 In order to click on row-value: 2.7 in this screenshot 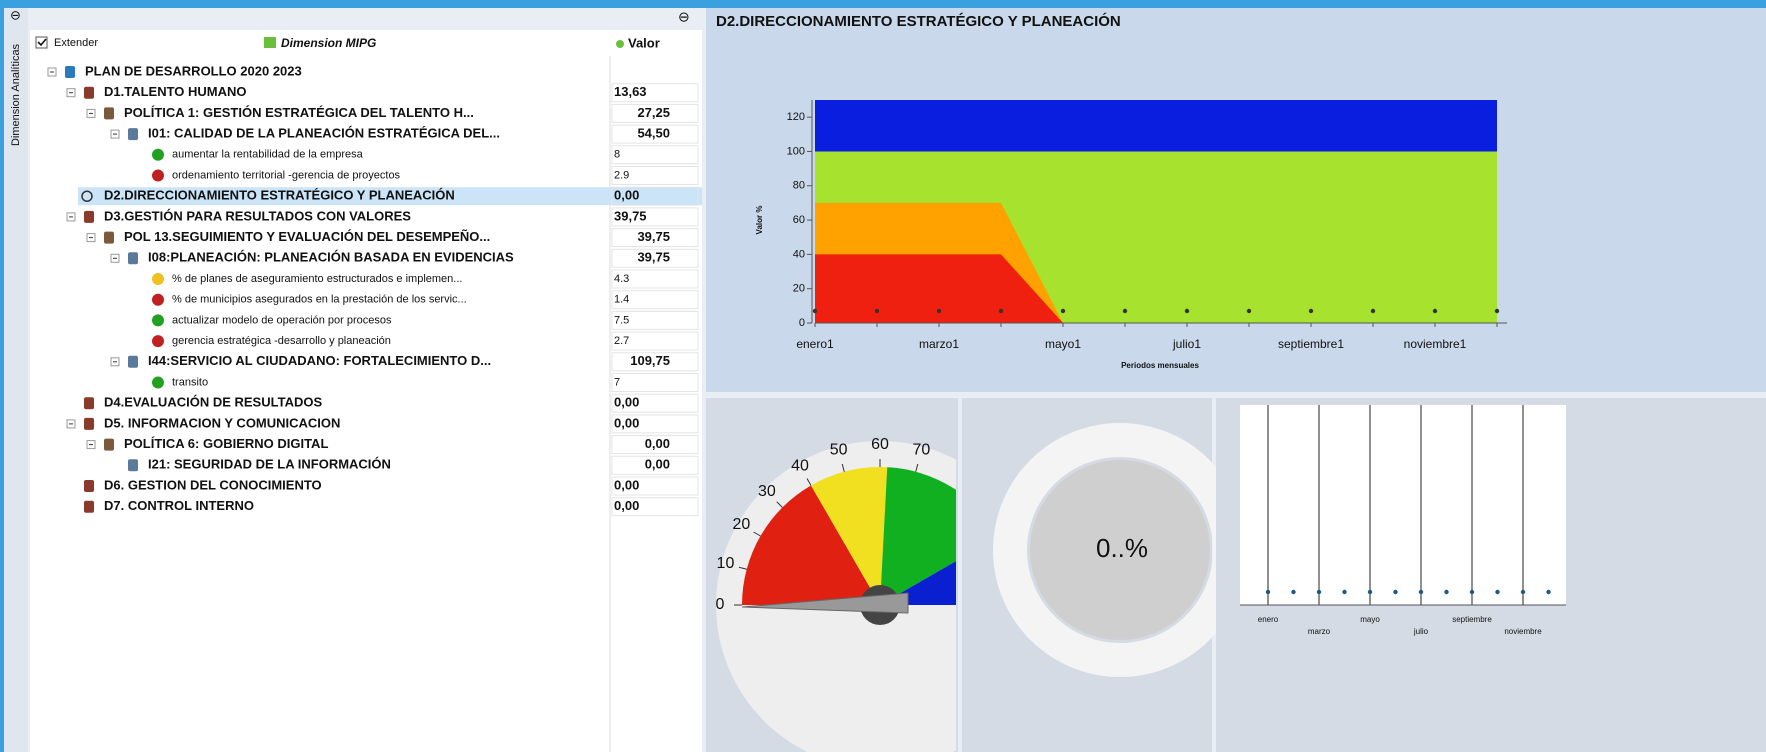, I will do `click(621, 341)`.